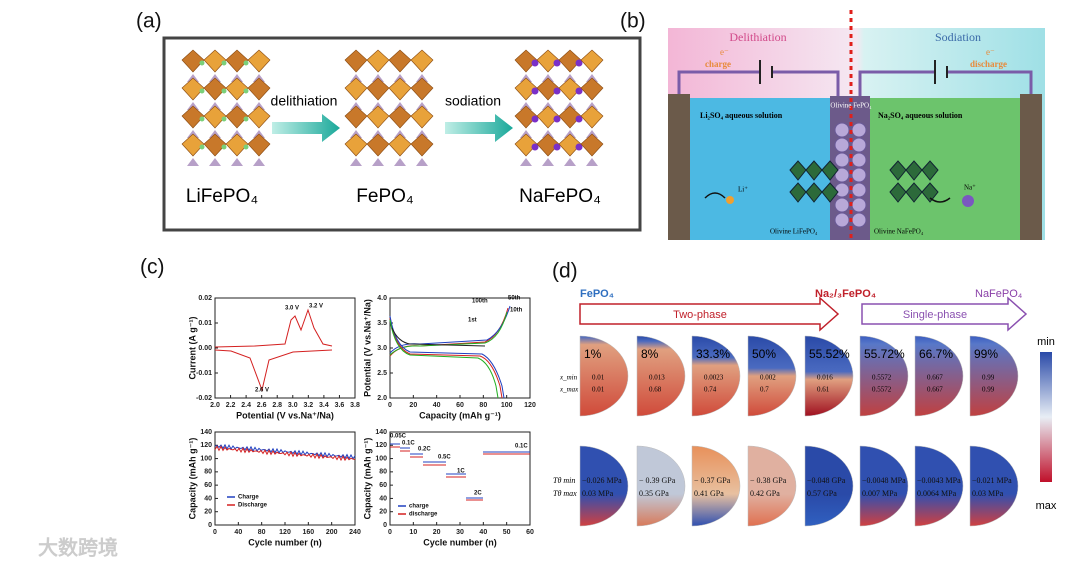  I want to click on stress-max: 0.42 GPa, so click(765, 493).